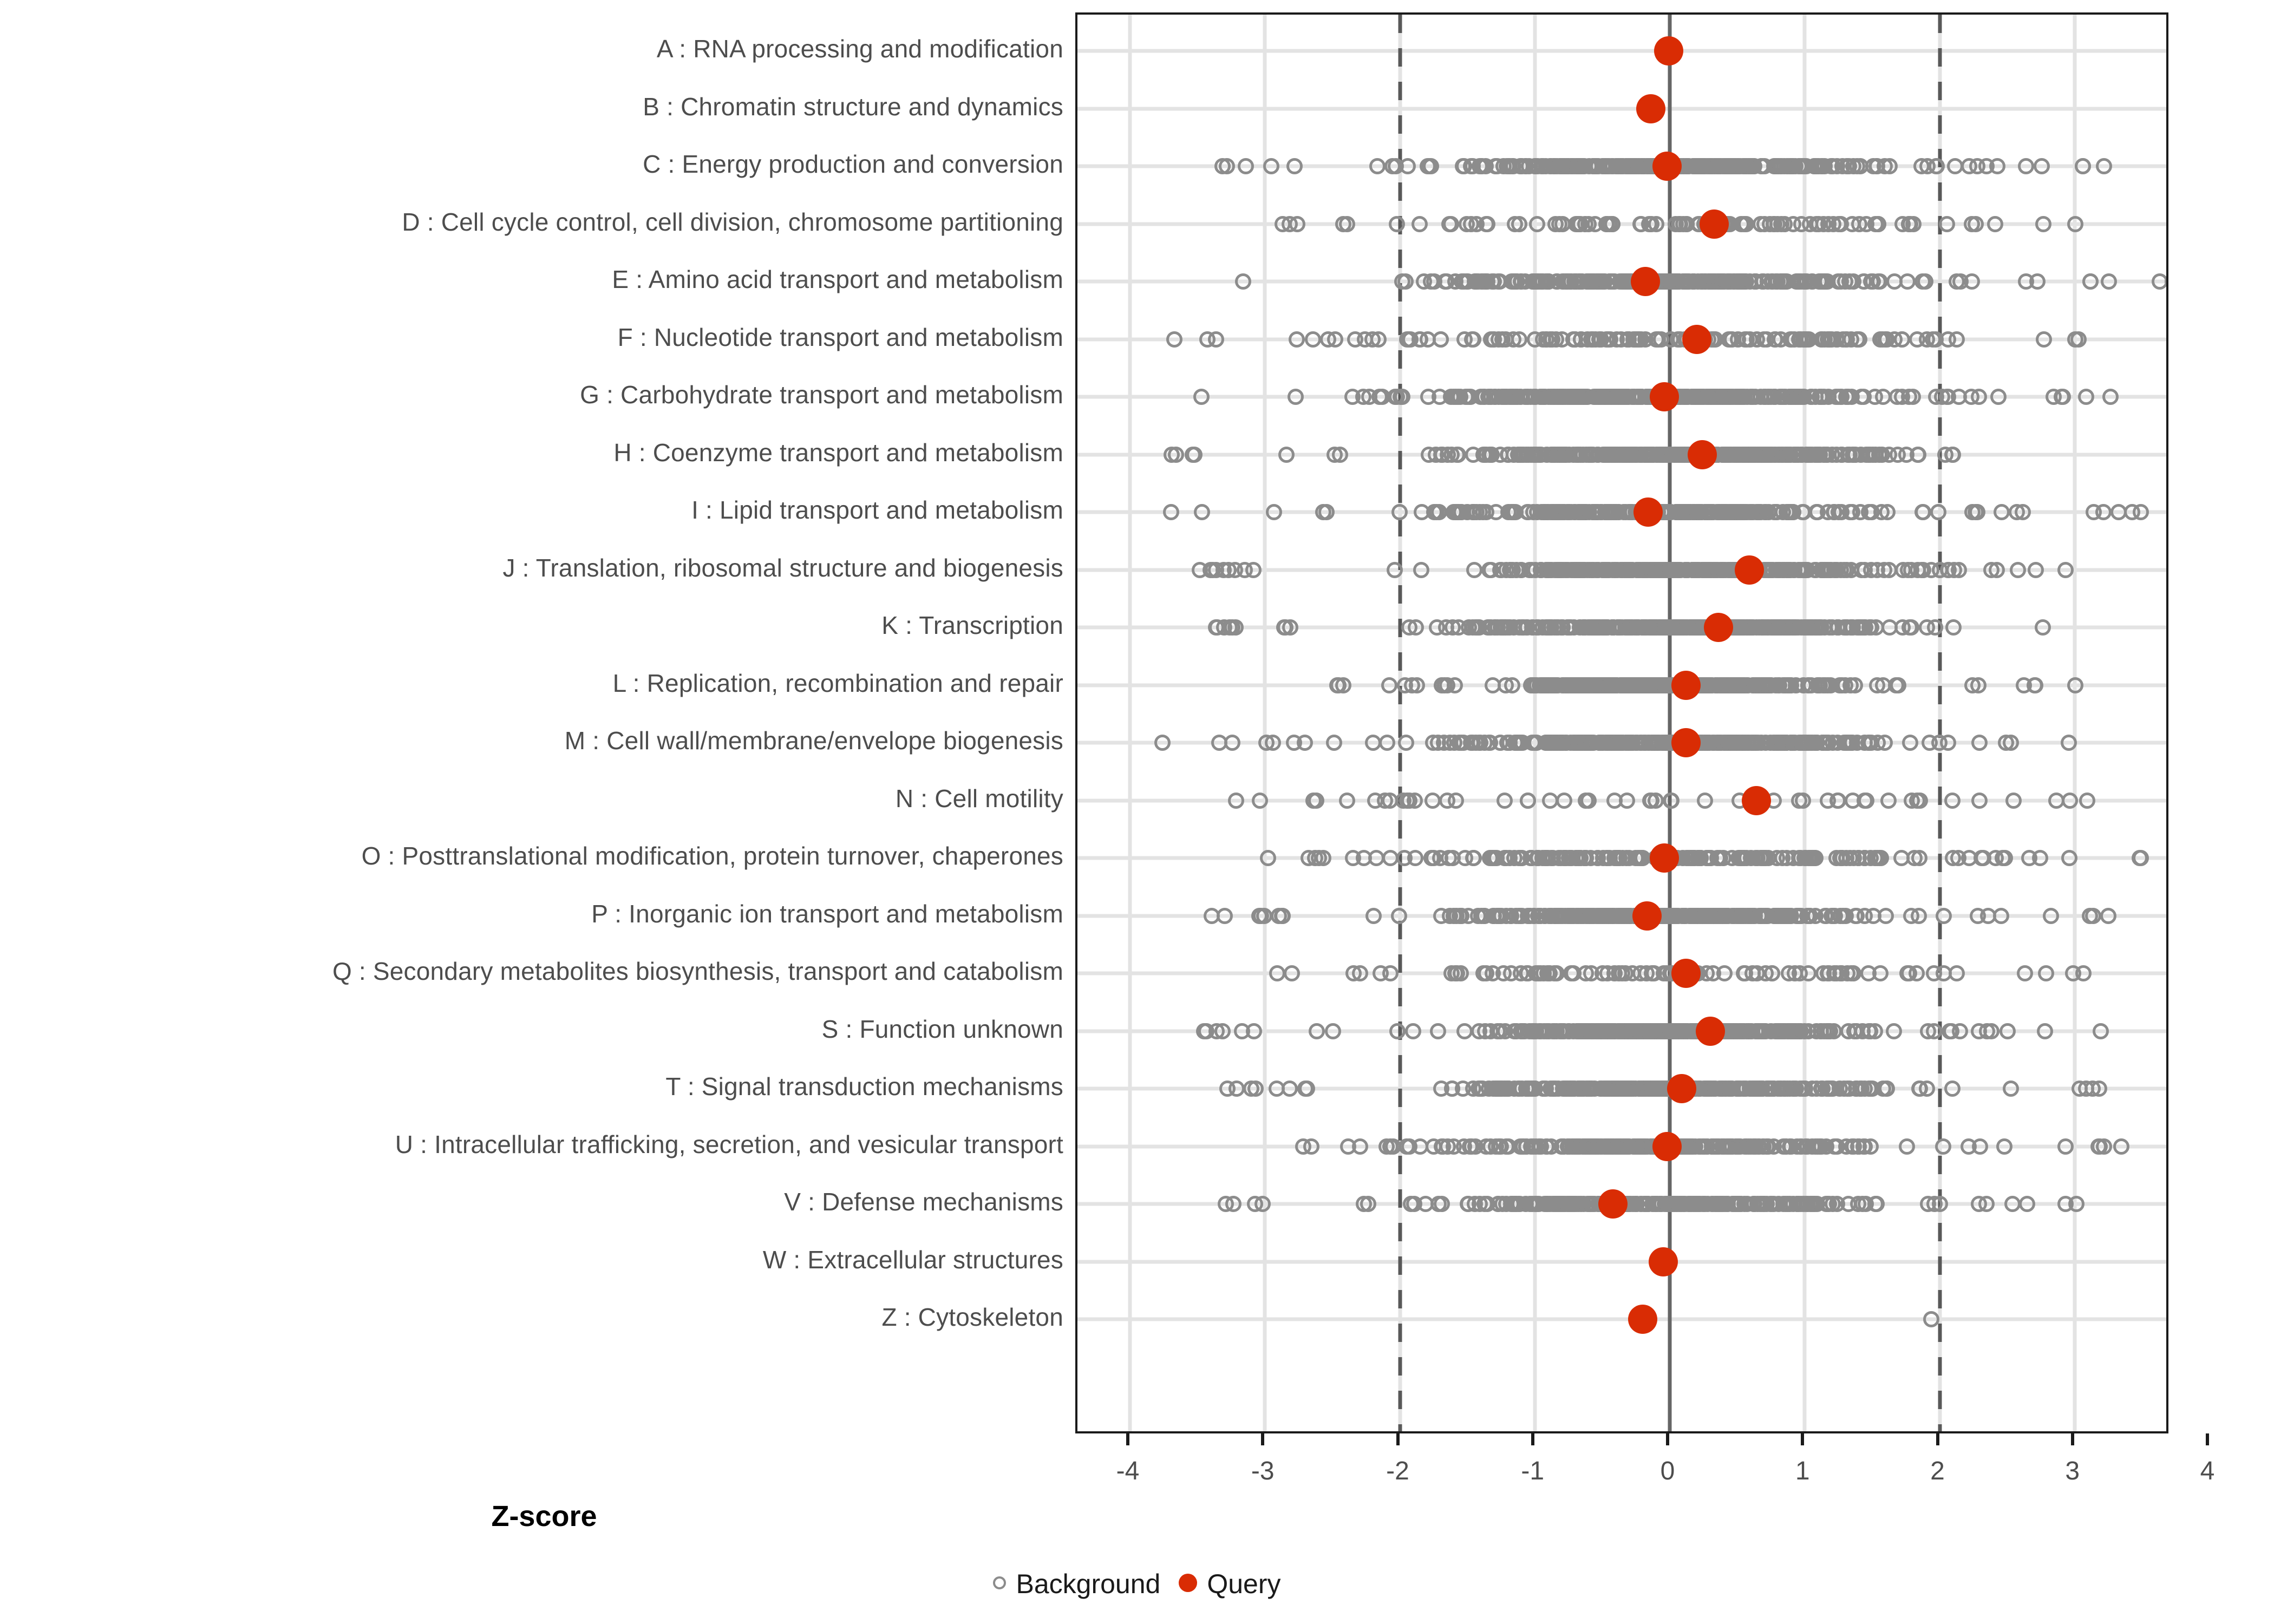 The height and width of the screenshot is (1624, 2274). I want to click on horizontal-gridline, so click(1622, 1262).